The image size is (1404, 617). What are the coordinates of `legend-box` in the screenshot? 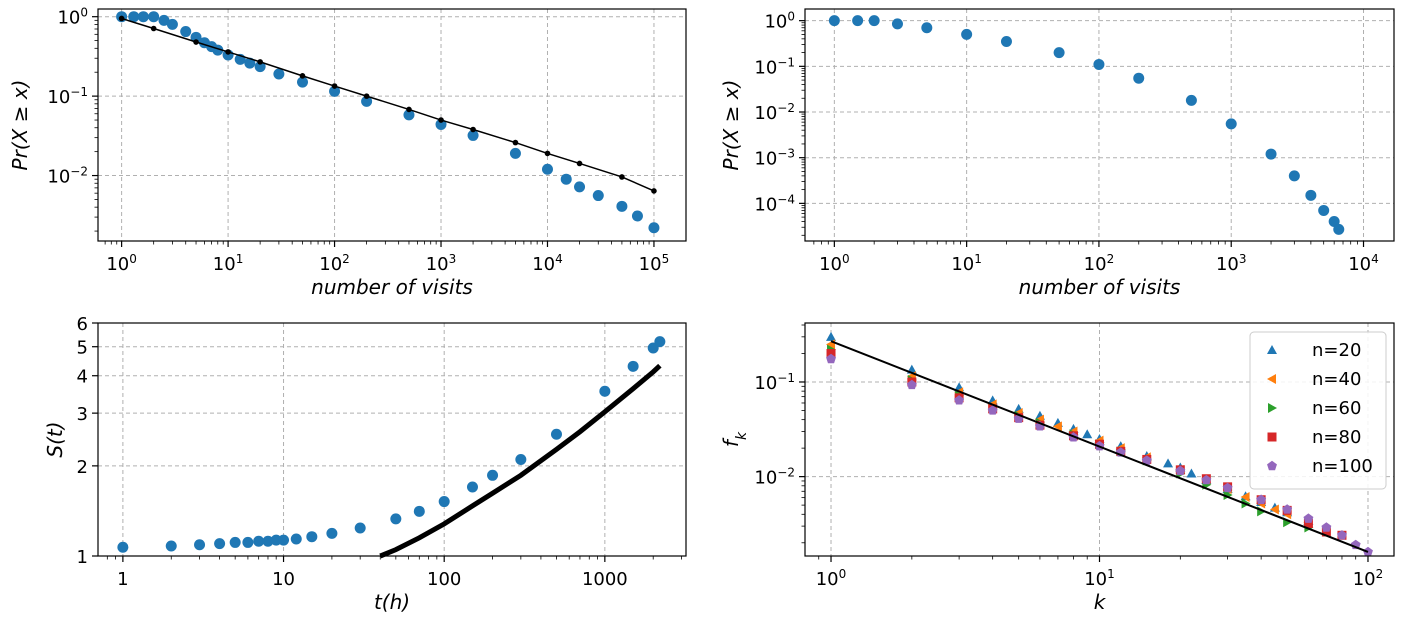 It's located at (1318, 410).